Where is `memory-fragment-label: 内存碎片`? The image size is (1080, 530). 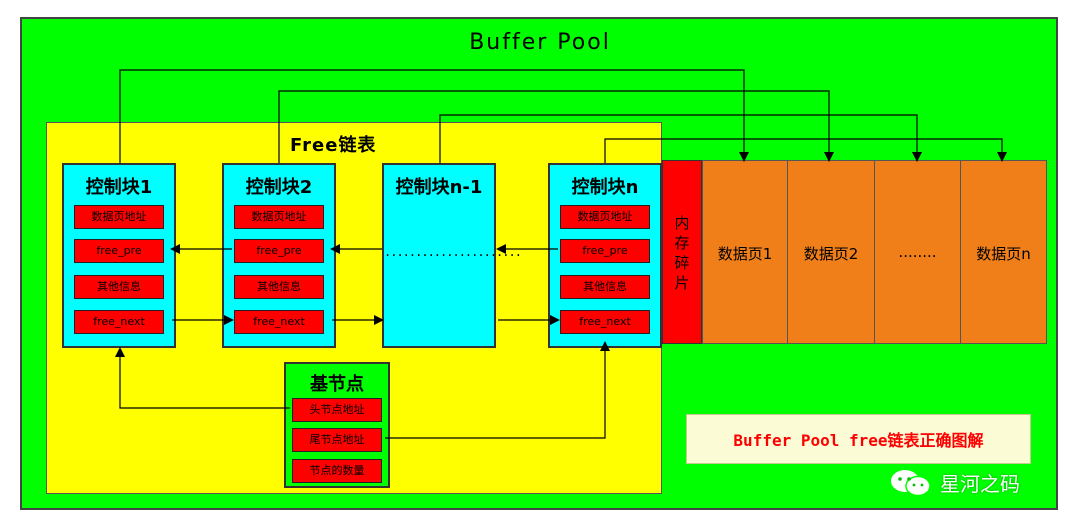
memory-fragment-label: 内存碎片 is located at coordinates (682, 253).